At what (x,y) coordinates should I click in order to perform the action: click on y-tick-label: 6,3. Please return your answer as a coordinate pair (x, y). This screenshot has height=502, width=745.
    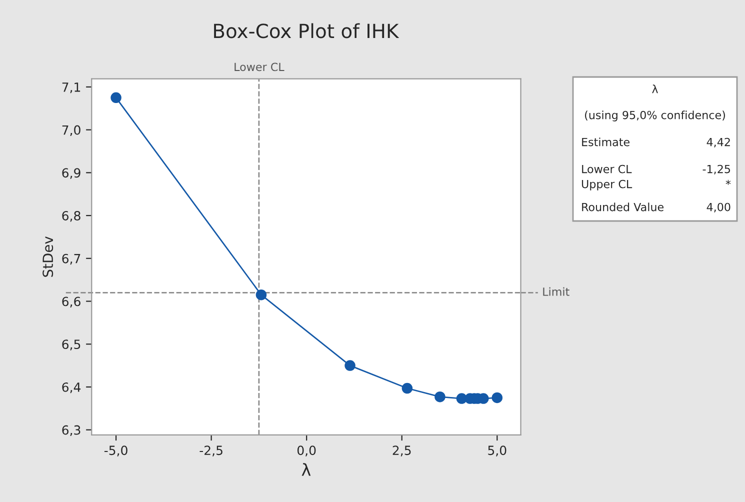
    Looking at the image, I should click on (71, 430).